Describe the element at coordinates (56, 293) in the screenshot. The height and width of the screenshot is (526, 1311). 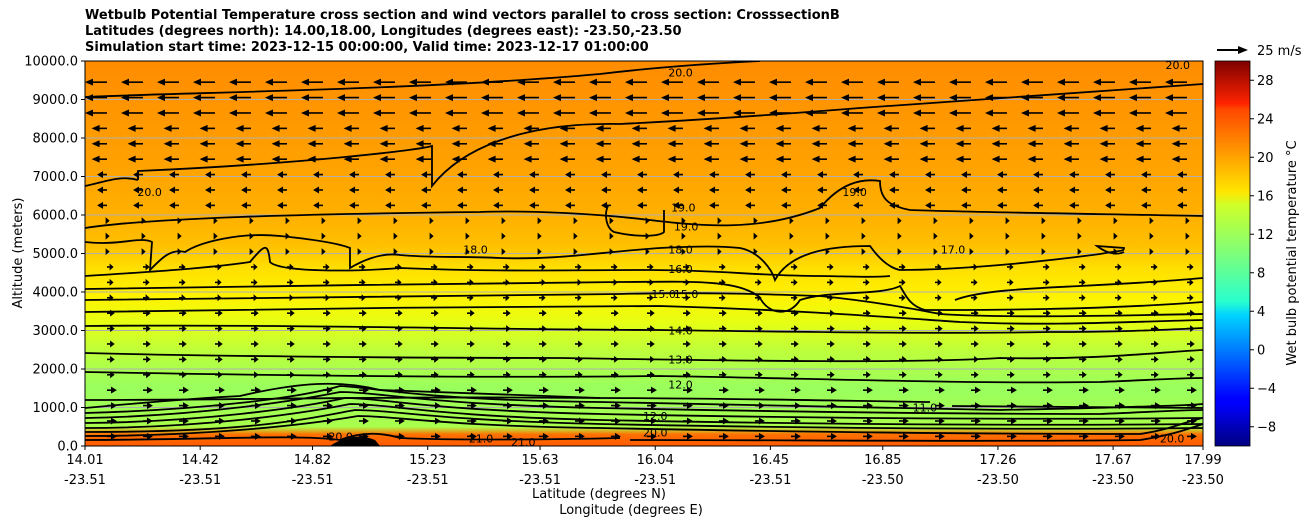
I see `y-tick-label: 4000.0` at that location.